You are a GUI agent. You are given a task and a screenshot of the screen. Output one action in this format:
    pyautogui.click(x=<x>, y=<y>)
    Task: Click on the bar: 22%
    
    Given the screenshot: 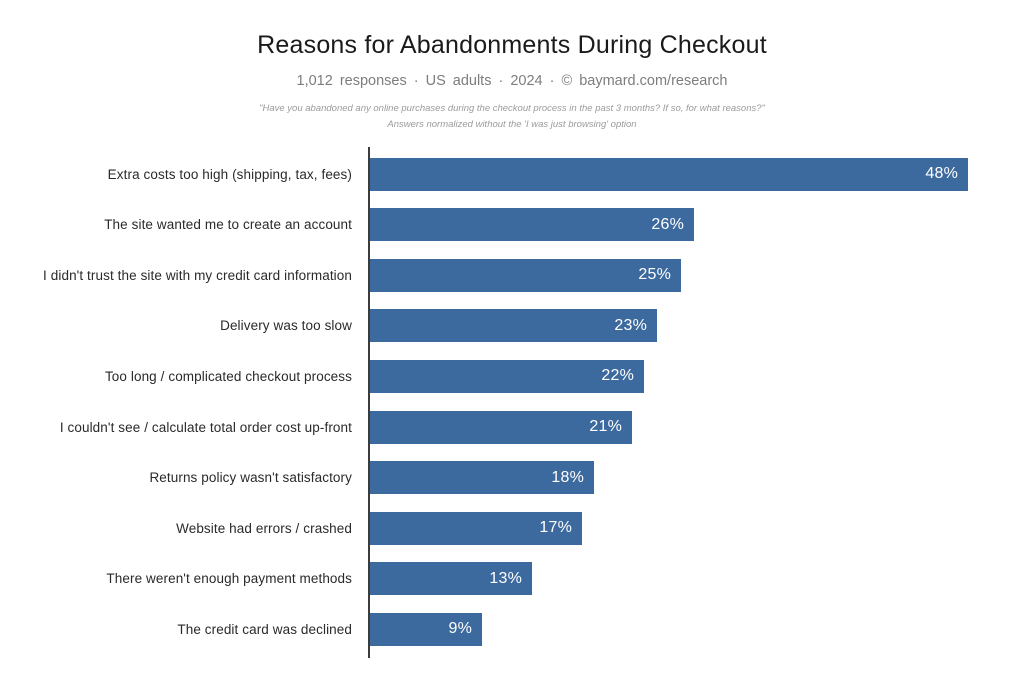 What is the action you would take?
    pyautogui.click(x=507, y=376)
    